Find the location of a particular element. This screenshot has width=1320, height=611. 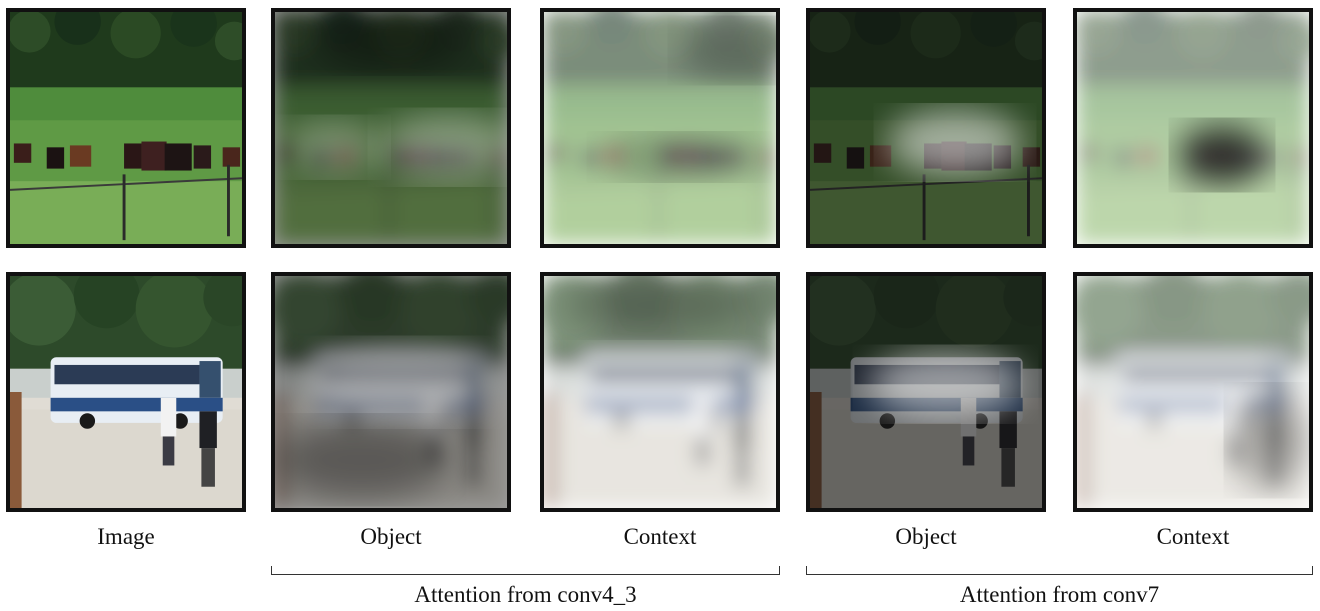

context-attention-conv7-cows is located at coordinates (1193, 128).